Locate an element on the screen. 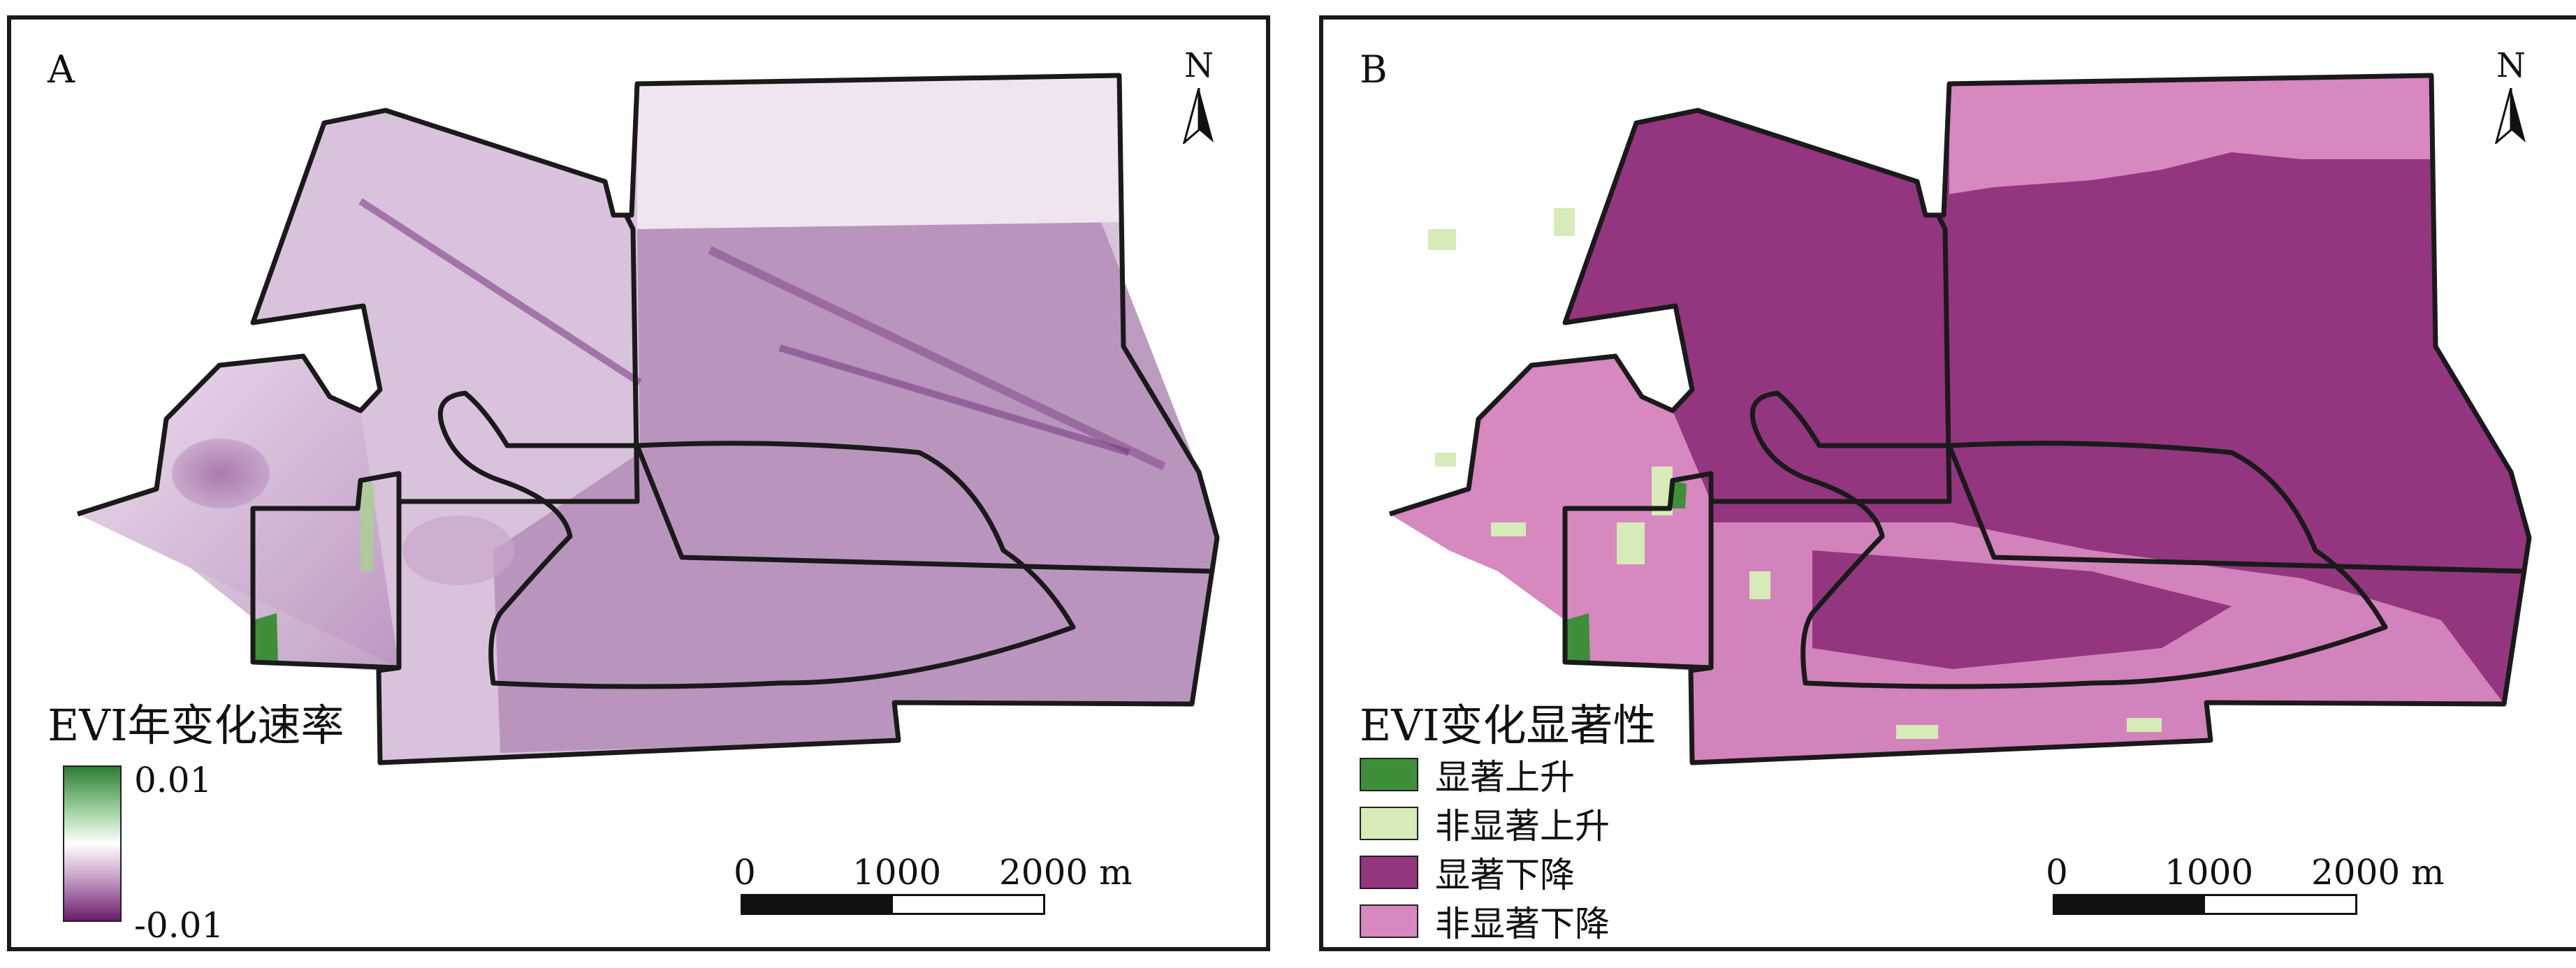 Image resolution: width=2576 pixels, height=968 pixels. legend-item: 非显著下降 is located at coordinates (1485, 921).